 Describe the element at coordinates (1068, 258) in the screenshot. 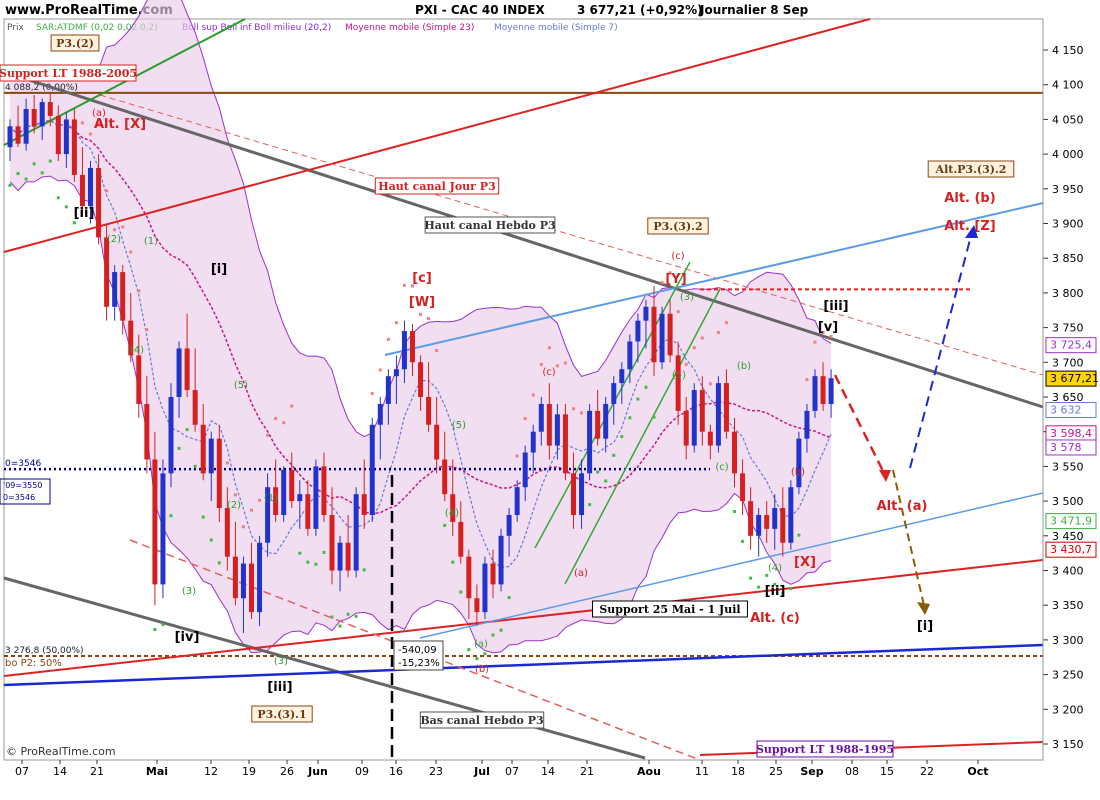

I see `y-tick-label: 3 850` at that location.